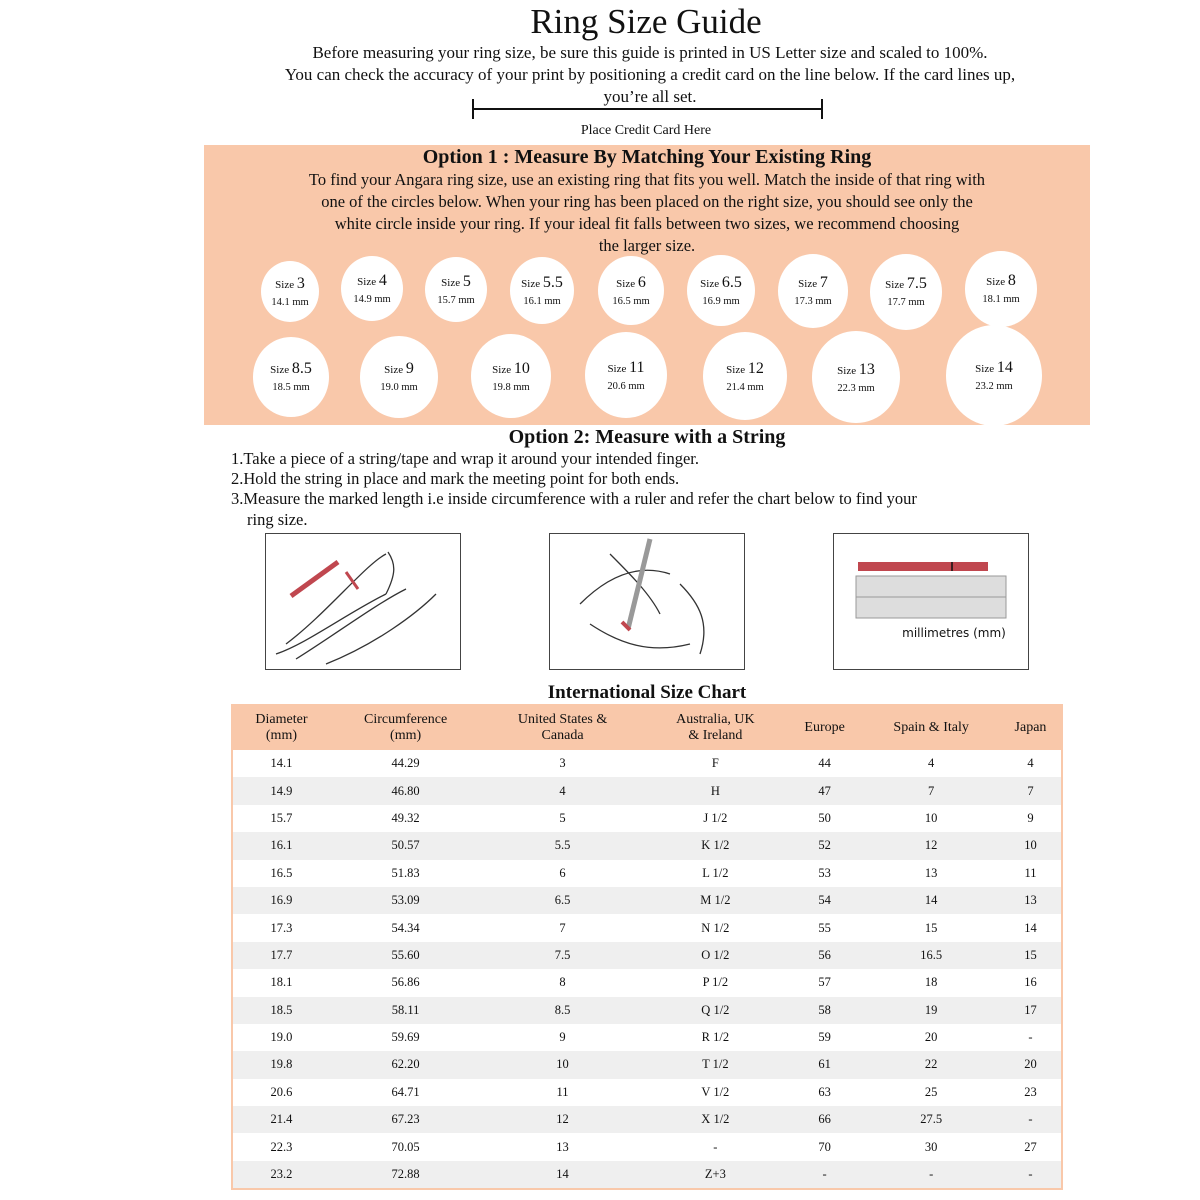 This screenshot has height=1200, width=1200. Describe the element at coordinates (647, 846) in the screenshot. I see `table-row: 16.1 50.57 5.5 K 1/2 52 12 10` at that location.